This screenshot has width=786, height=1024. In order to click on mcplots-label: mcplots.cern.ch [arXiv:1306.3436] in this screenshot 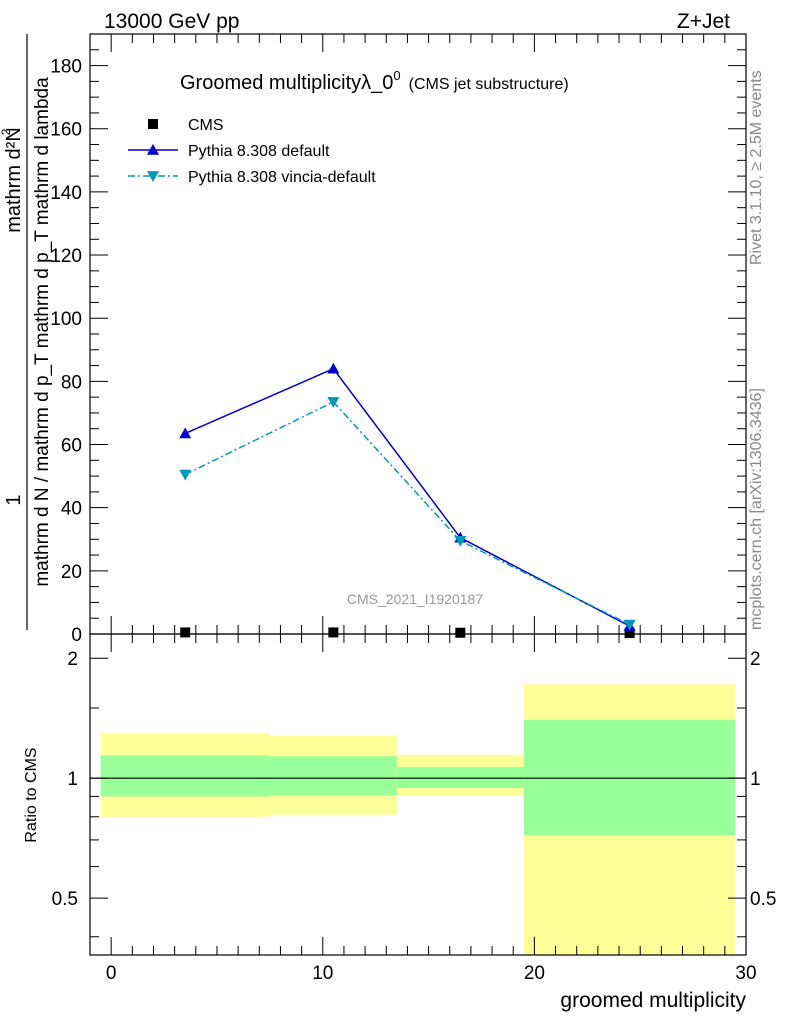, I will do `click(756, 509)`.